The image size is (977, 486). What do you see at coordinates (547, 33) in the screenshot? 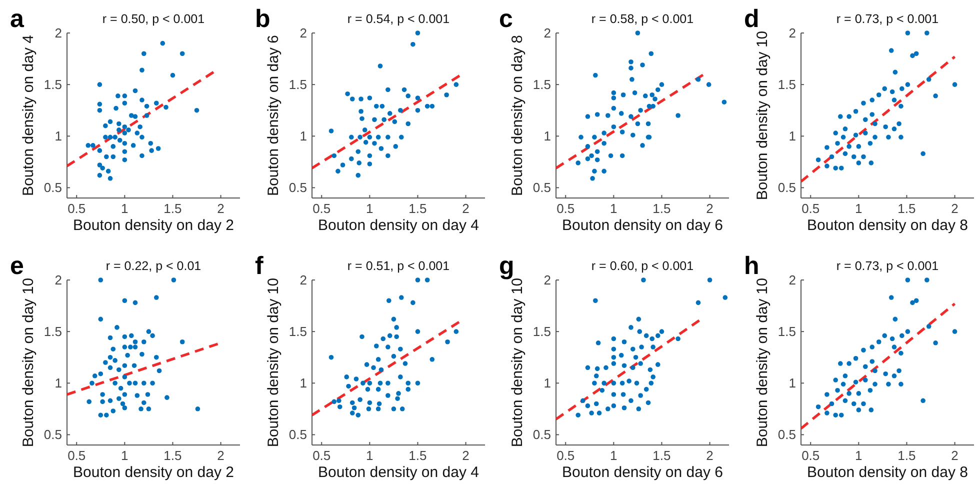
I see `y-tick-label: 2` at bounding box center [547, 33].